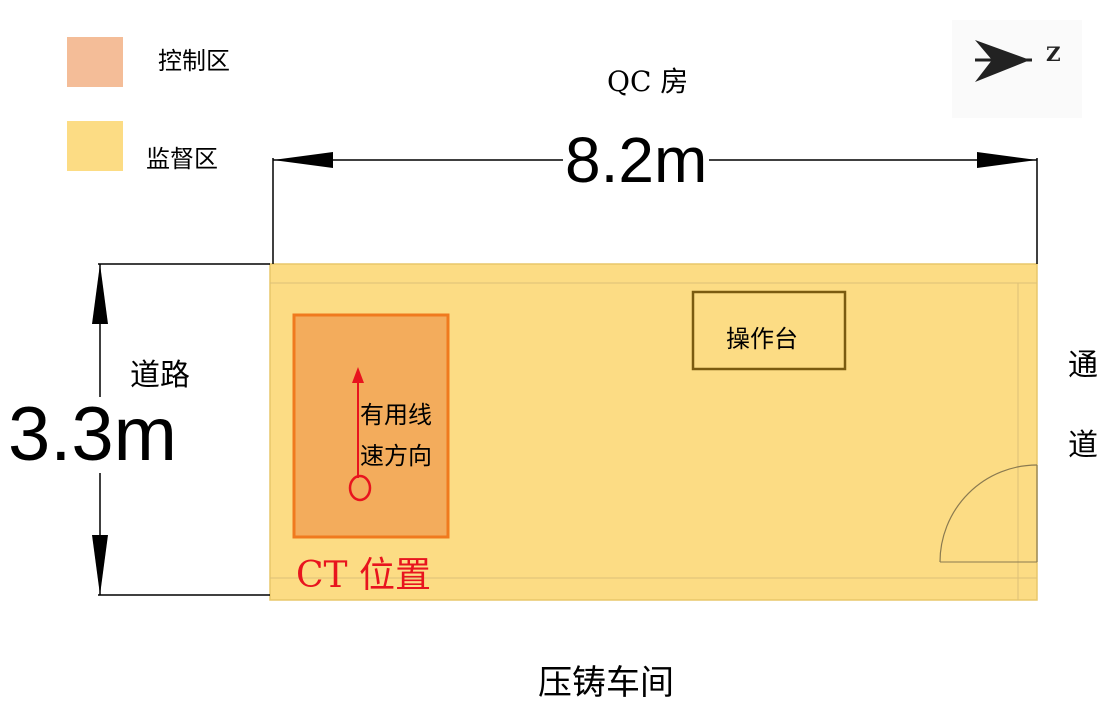 The width and height of the screenshot is (1110, 704). What do you see at coordinates (364, 575) in the screenshot?
I see `ct-position-label: CT 位置` at bounding box center [364, 575].